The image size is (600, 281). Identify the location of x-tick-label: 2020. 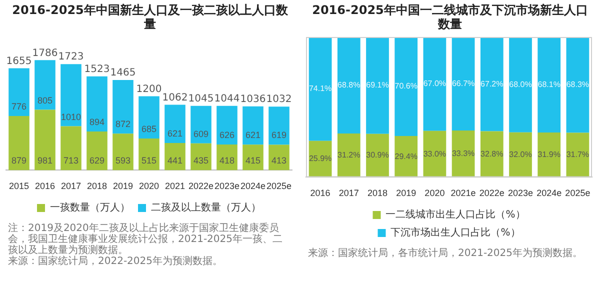
(434, 193).